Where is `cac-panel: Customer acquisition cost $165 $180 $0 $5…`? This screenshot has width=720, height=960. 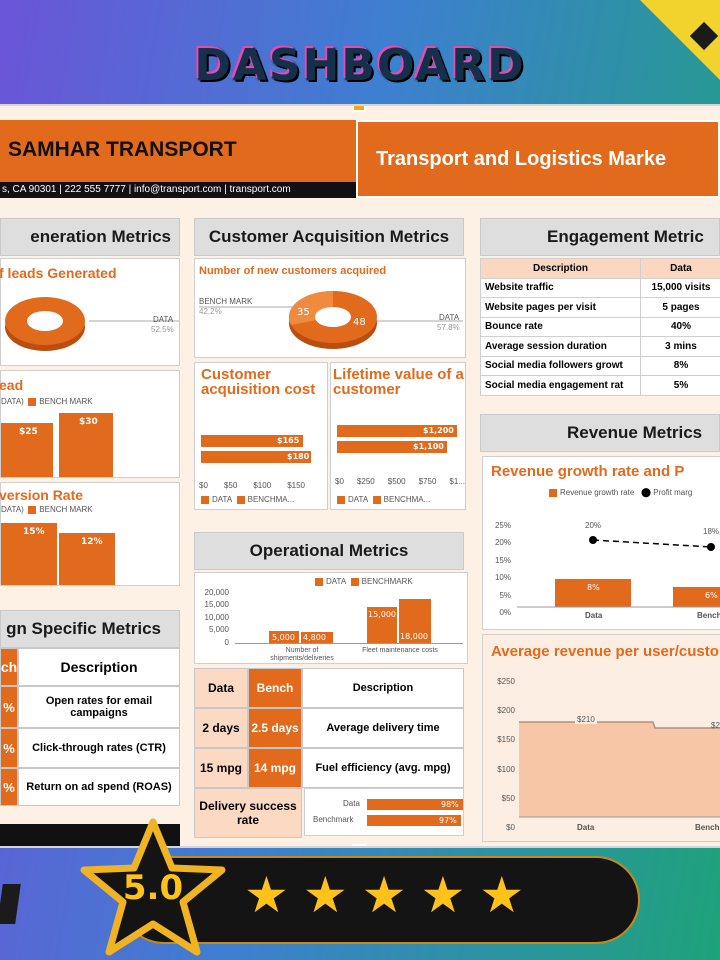 cac-panel: Customer acquisition cost $165 $180 $0 $5… is located at coordinates (261, 436).